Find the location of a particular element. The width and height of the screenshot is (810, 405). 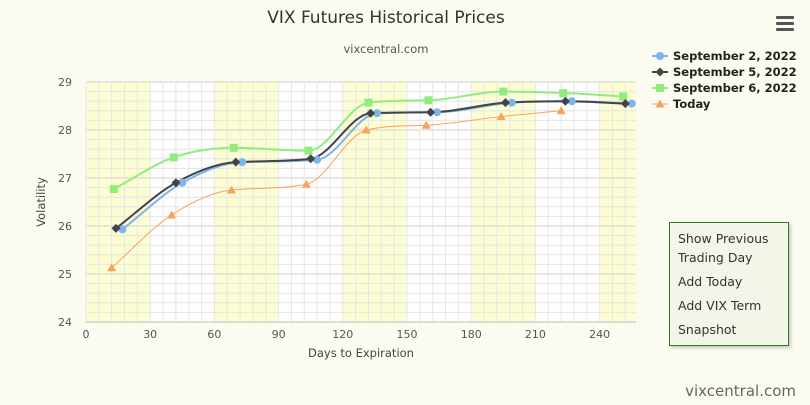

chart-subtitle: vixcentral.com is located at coordinates (386, 49).